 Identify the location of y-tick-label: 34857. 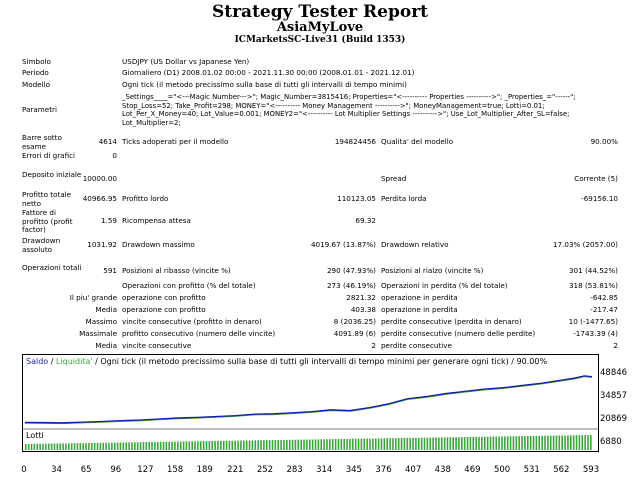
(614, 396).